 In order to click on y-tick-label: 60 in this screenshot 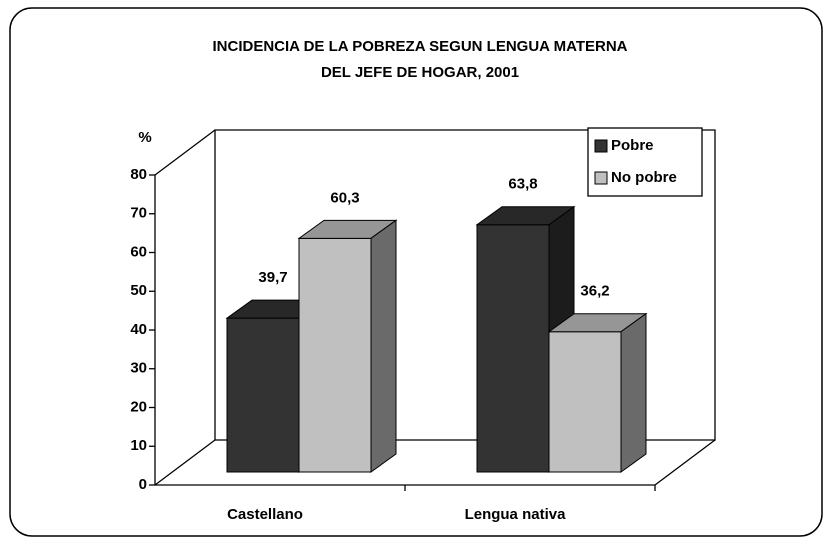, I will do `click(138, 251)`.